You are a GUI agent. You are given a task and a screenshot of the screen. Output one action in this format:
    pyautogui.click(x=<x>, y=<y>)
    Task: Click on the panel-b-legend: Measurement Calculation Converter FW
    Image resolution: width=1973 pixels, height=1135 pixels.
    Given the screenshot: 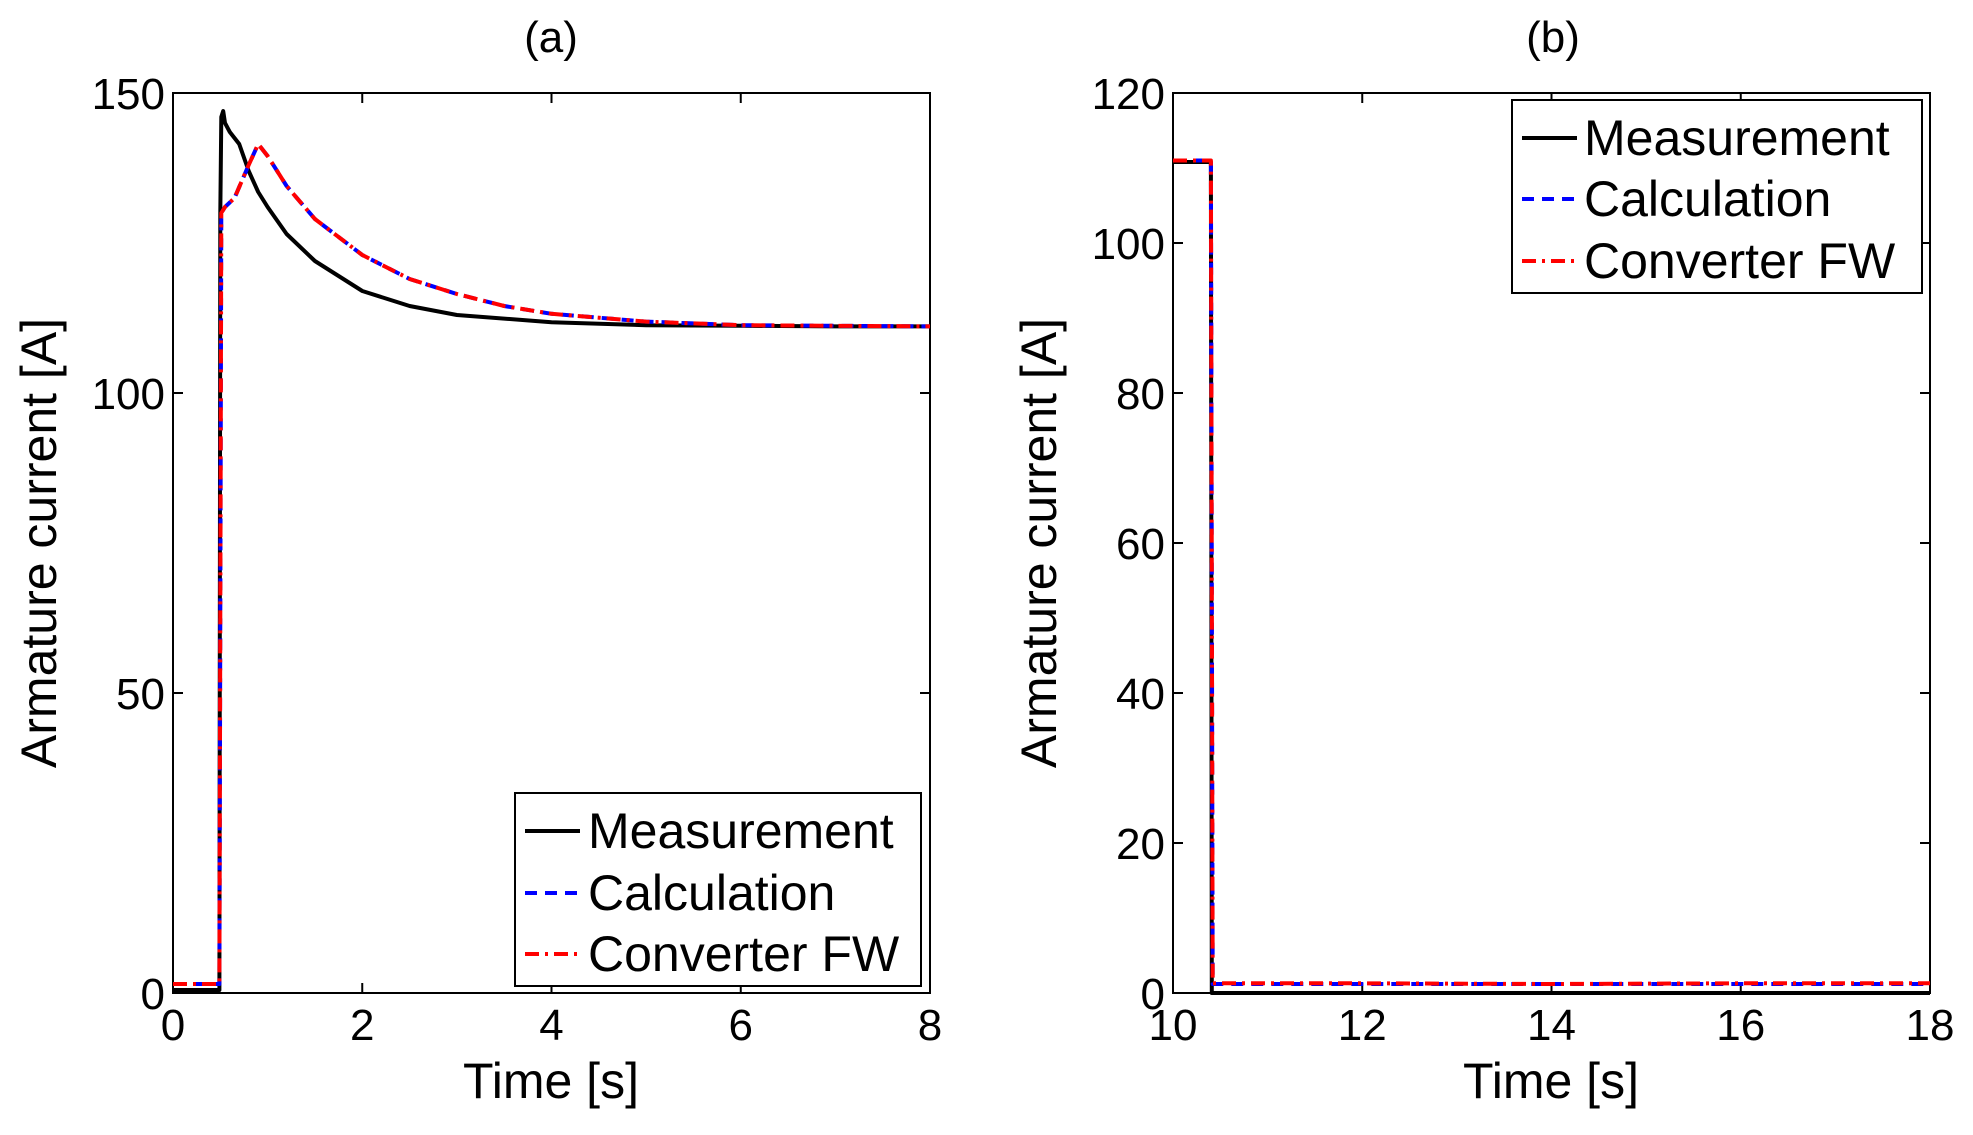 What is the action you would take?
    pyautogui.click(x=1717, y=196)
    